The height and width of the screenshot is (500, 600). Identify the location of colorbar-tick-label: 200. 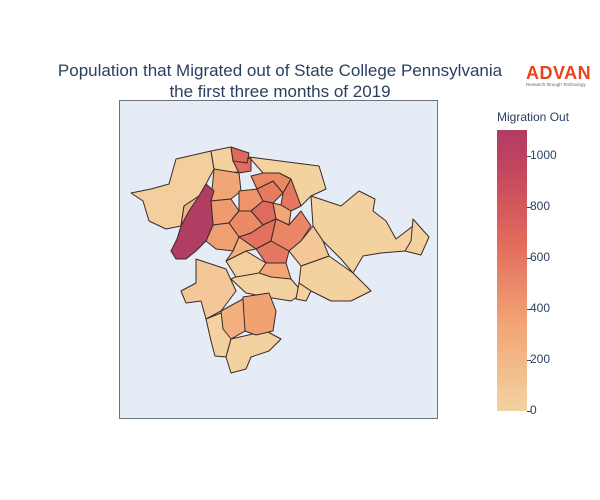
(540, 358).